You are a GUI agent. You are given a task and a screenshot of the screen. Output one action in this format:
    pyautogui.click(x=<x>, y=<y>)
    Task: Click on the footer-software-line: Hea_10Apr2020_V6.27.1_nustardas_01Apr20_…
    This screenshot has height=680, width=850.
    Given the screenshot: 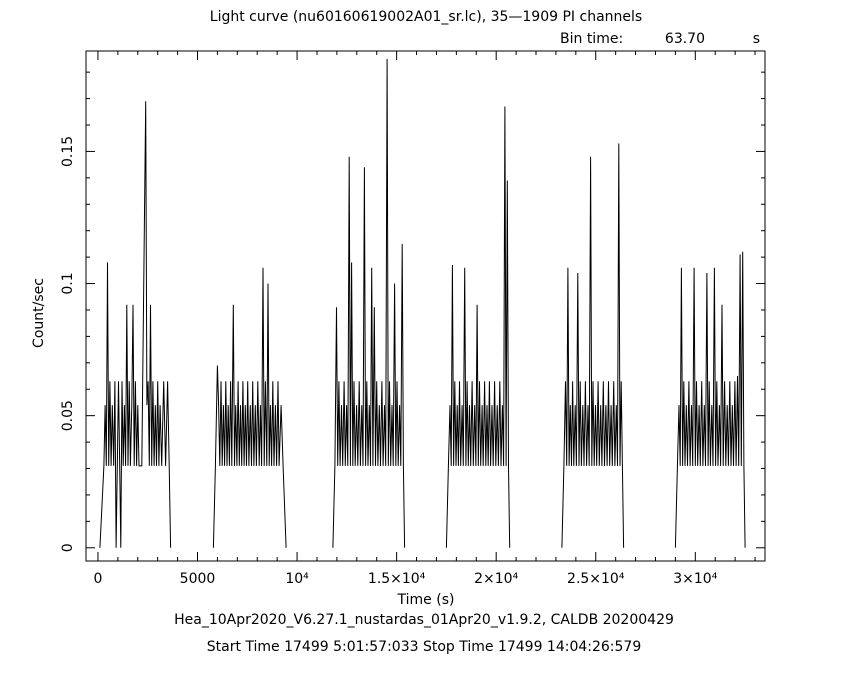 What is the action you would take?
    pyautogui.click(x=424, y=620)
    